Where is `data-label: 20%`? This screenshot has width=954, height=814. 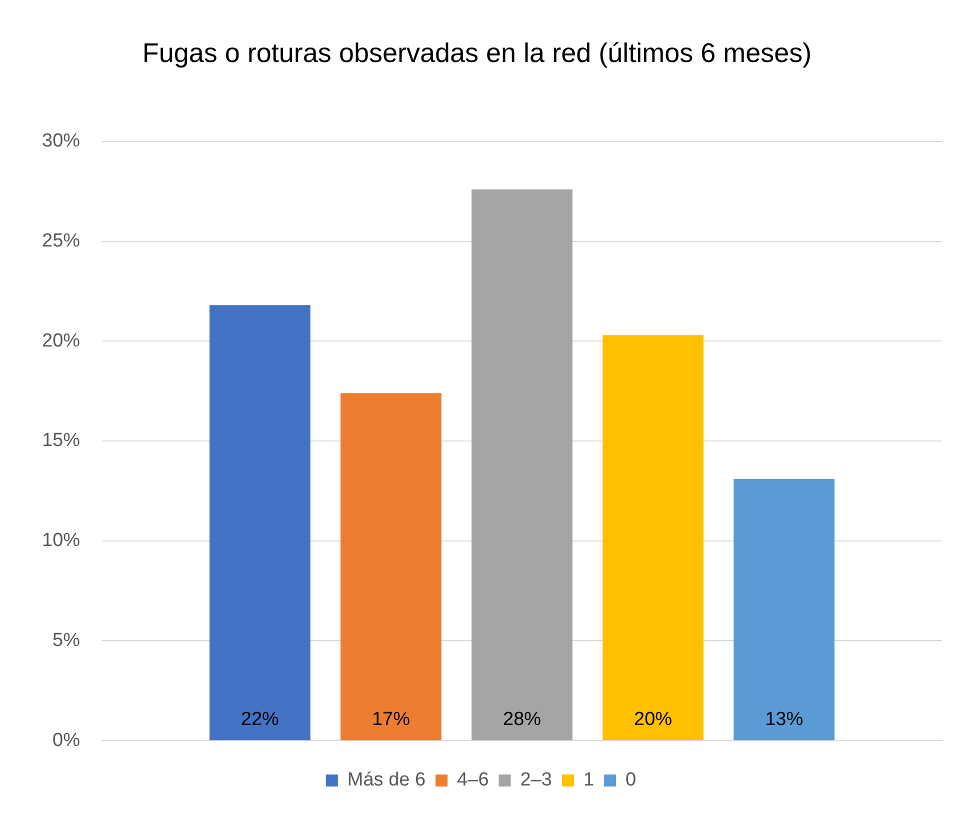
data-label: 20% is located at coordinates (653, 719).